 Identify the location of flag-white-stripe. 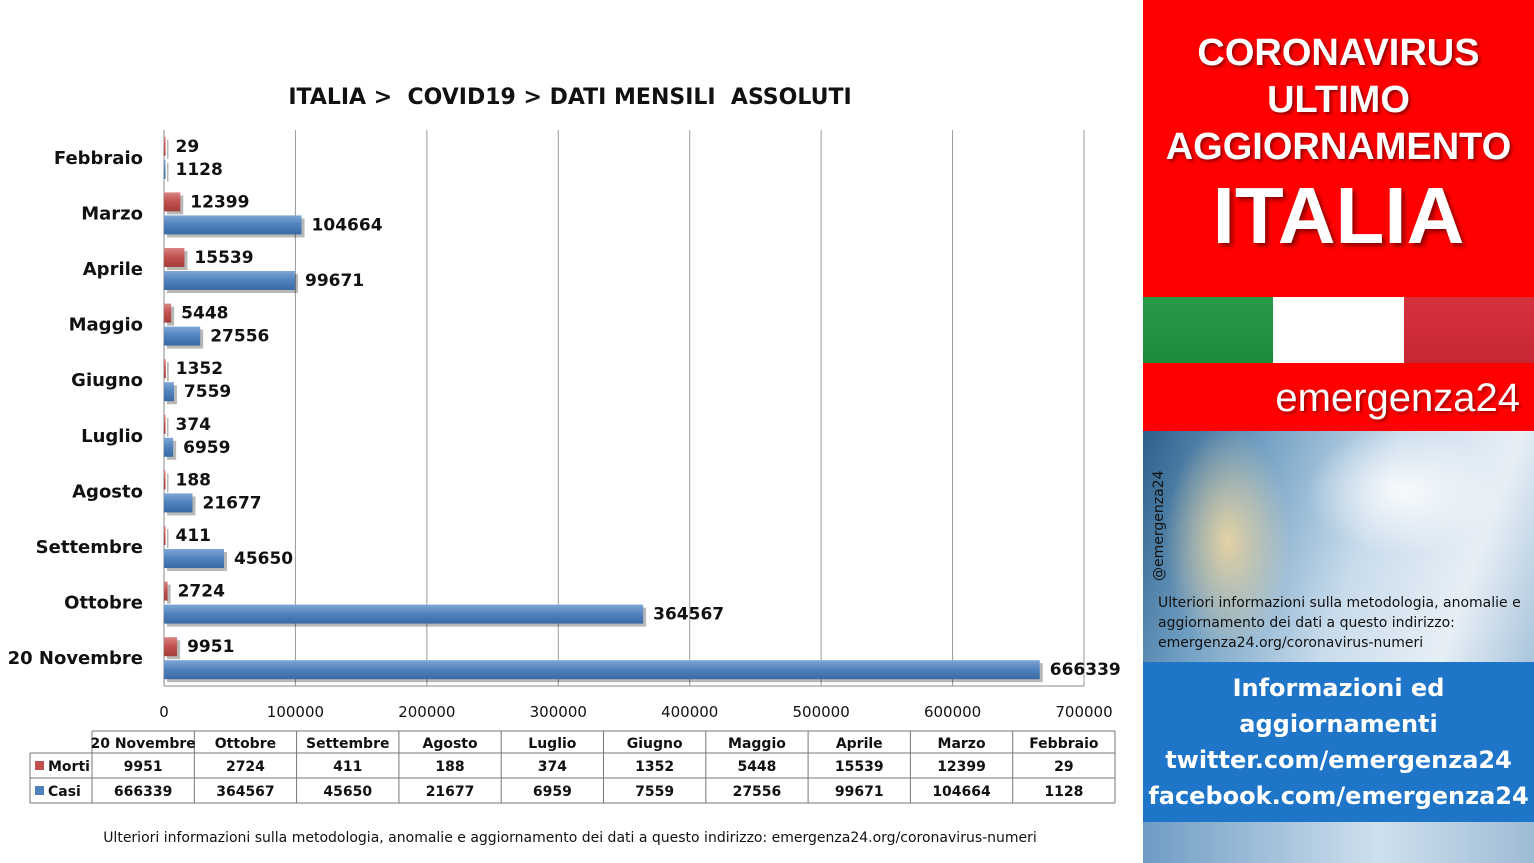
(1338, 330).